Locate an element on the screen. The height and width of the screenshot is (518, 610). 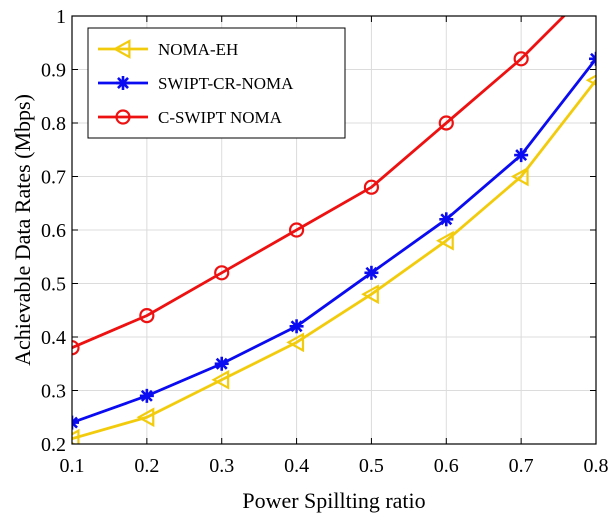
y-tick-label: 0.5 is located at coordinates (53, 285).